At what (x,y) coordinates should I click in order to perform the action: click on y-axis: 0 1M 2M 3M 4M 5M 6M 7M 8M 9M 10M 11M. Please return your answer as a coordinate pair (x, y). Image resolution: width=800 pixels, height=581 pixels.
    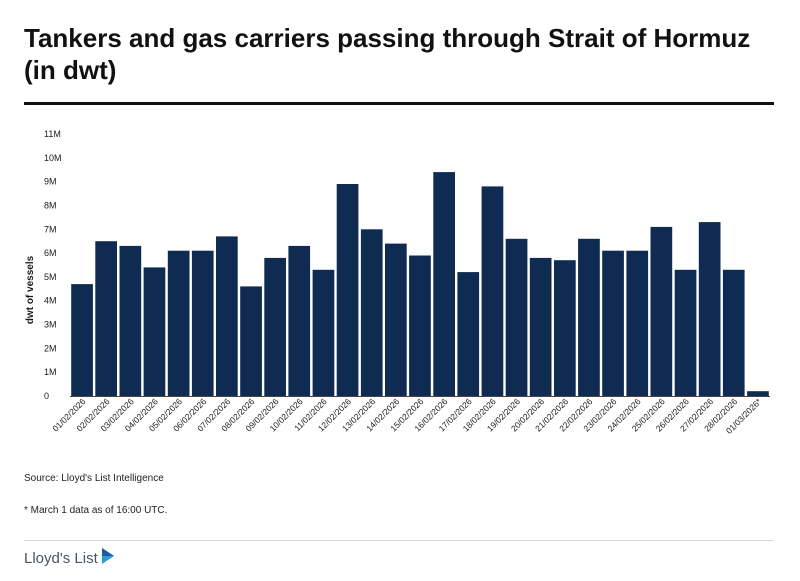
    Looking at the image, I should click on (53, 265).